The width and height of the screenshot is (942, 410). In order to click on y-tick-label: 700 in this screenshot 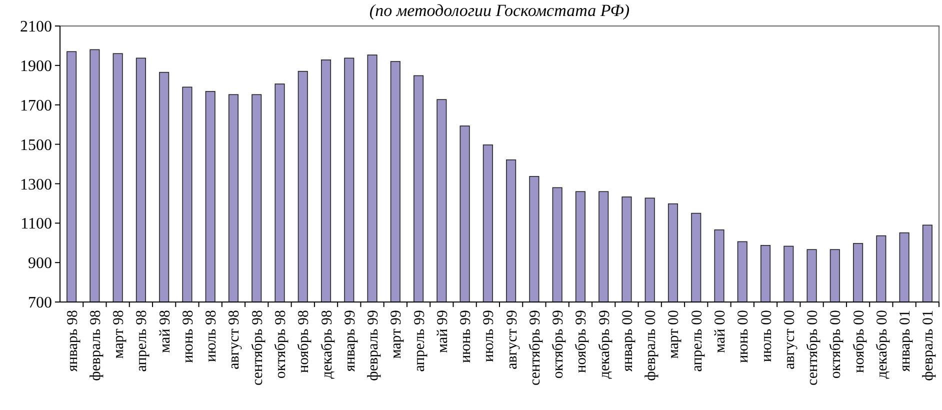, I will do `click(40, 303)`.